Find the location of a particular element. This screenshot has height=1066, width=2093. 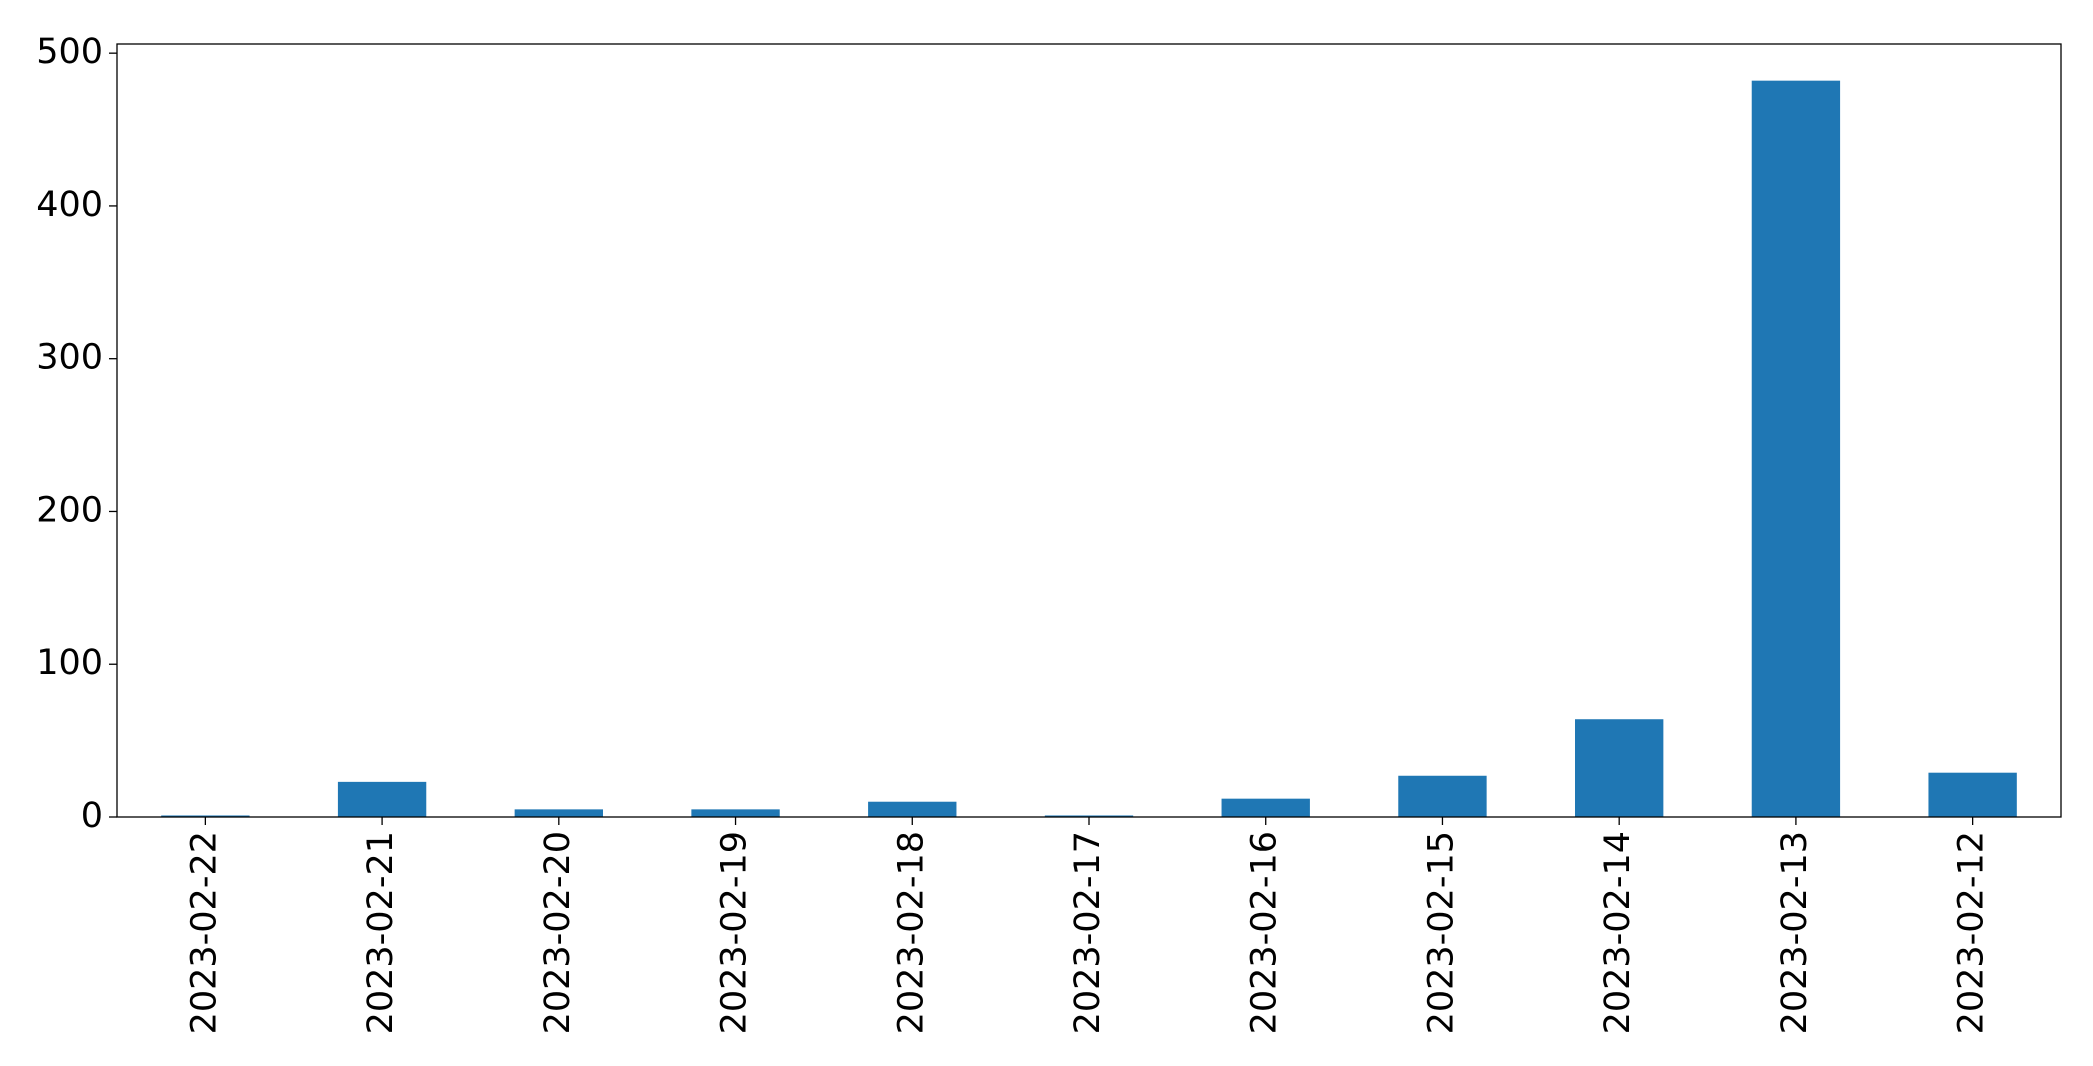

x-tick-label: 2023-02-12 is located at coordinates (1972, 932).